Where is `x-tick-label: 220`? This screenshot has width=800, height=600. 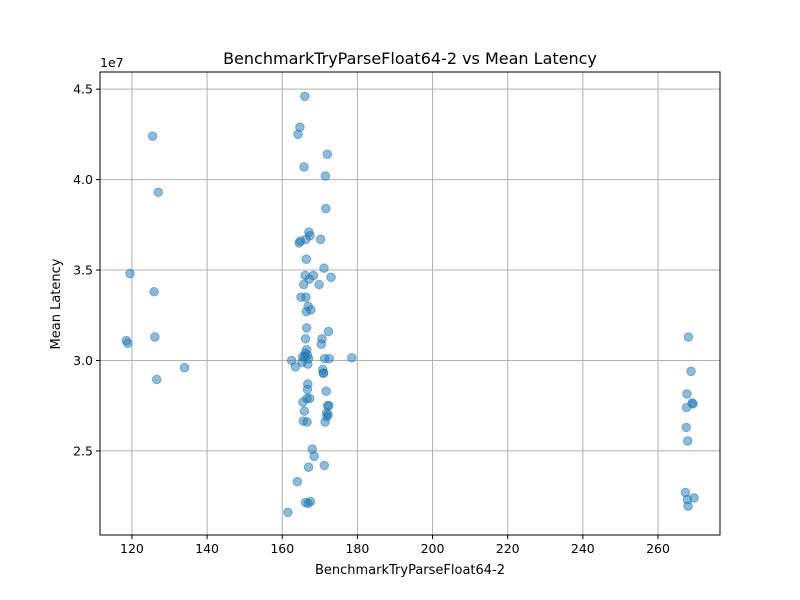
x-tick-label: 220 is located at coordinates (508, 548).